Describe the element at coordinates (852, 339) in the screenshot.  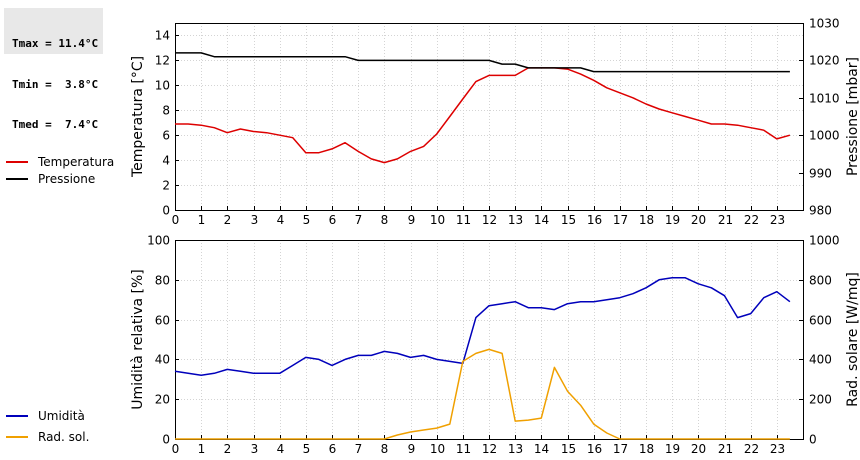
I see `y-axis-title-right: Rad. solare [W/mq]` at that location.